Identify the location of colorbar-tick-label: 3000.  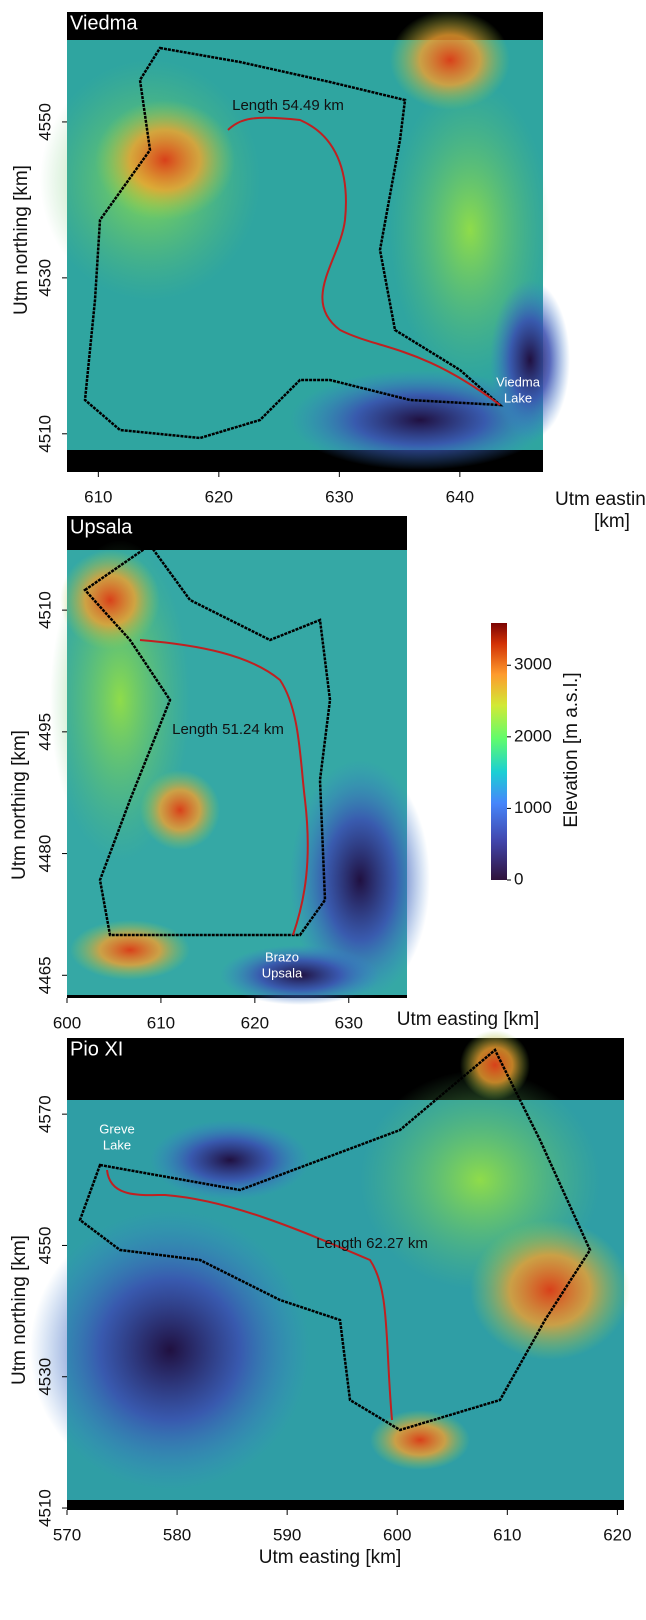
(533, 664).